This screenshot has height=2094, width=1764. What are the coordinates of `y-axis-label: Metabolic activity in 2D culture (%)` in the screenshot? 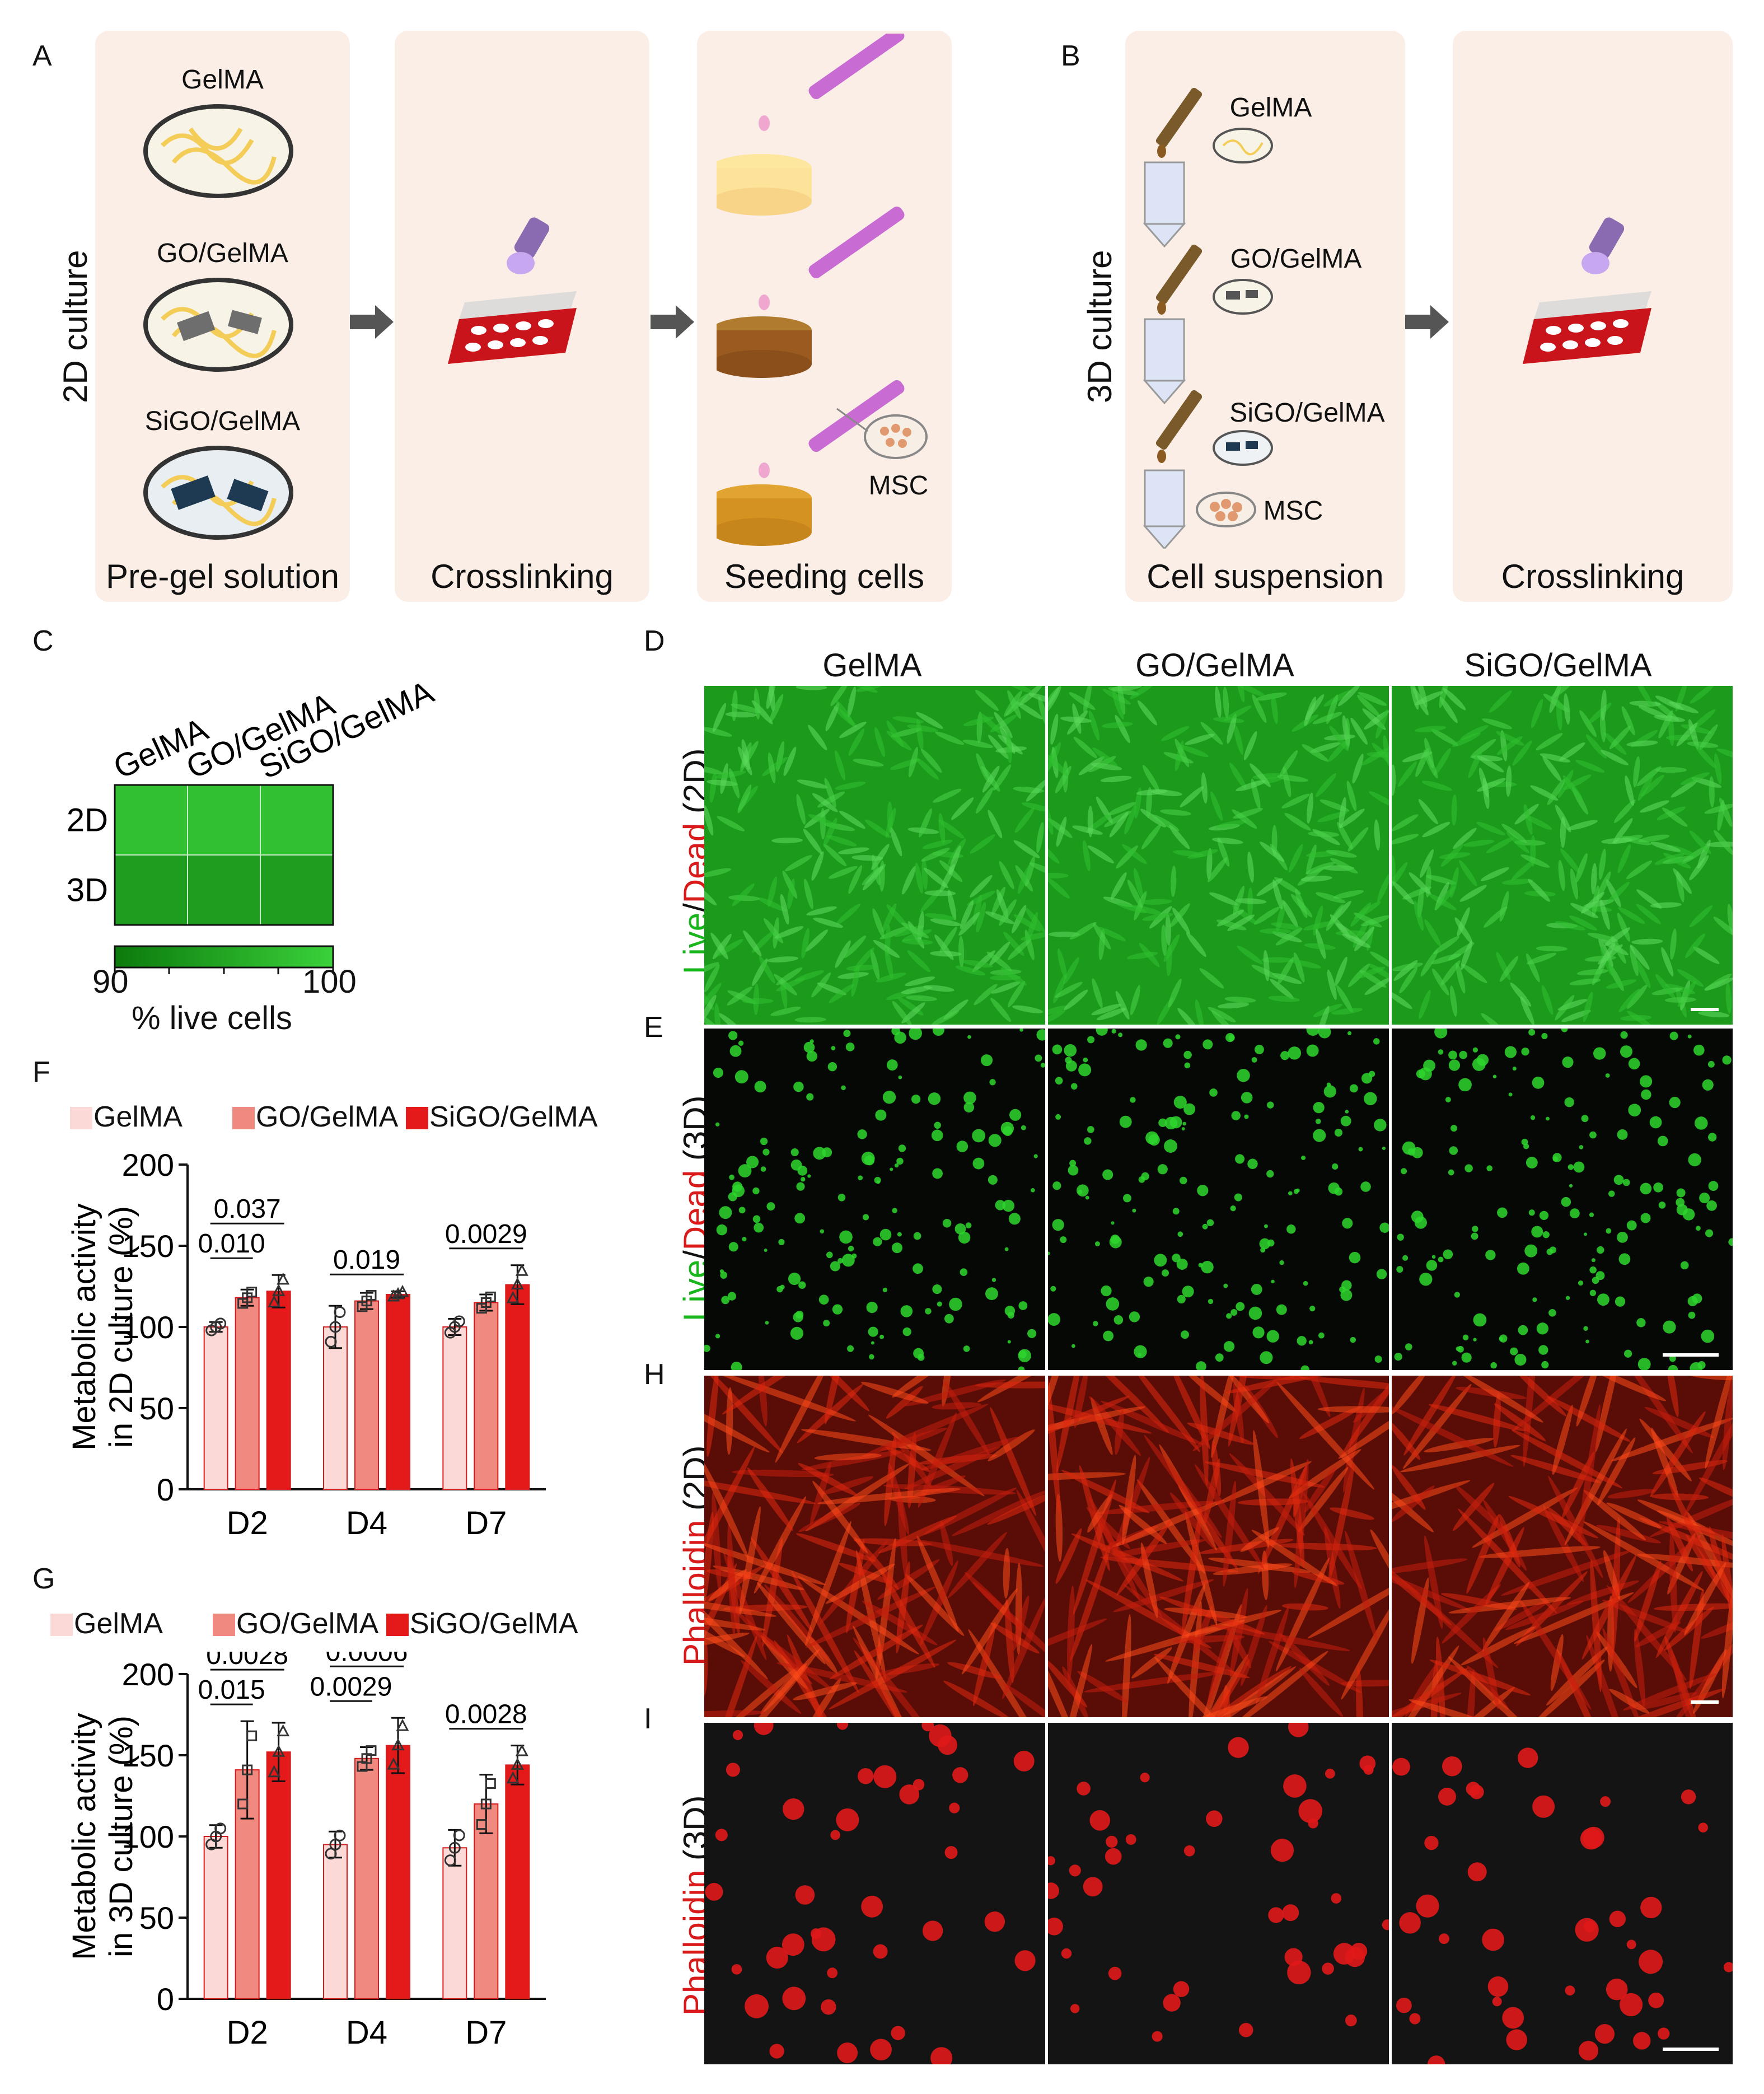 It's located at (103, 1327).